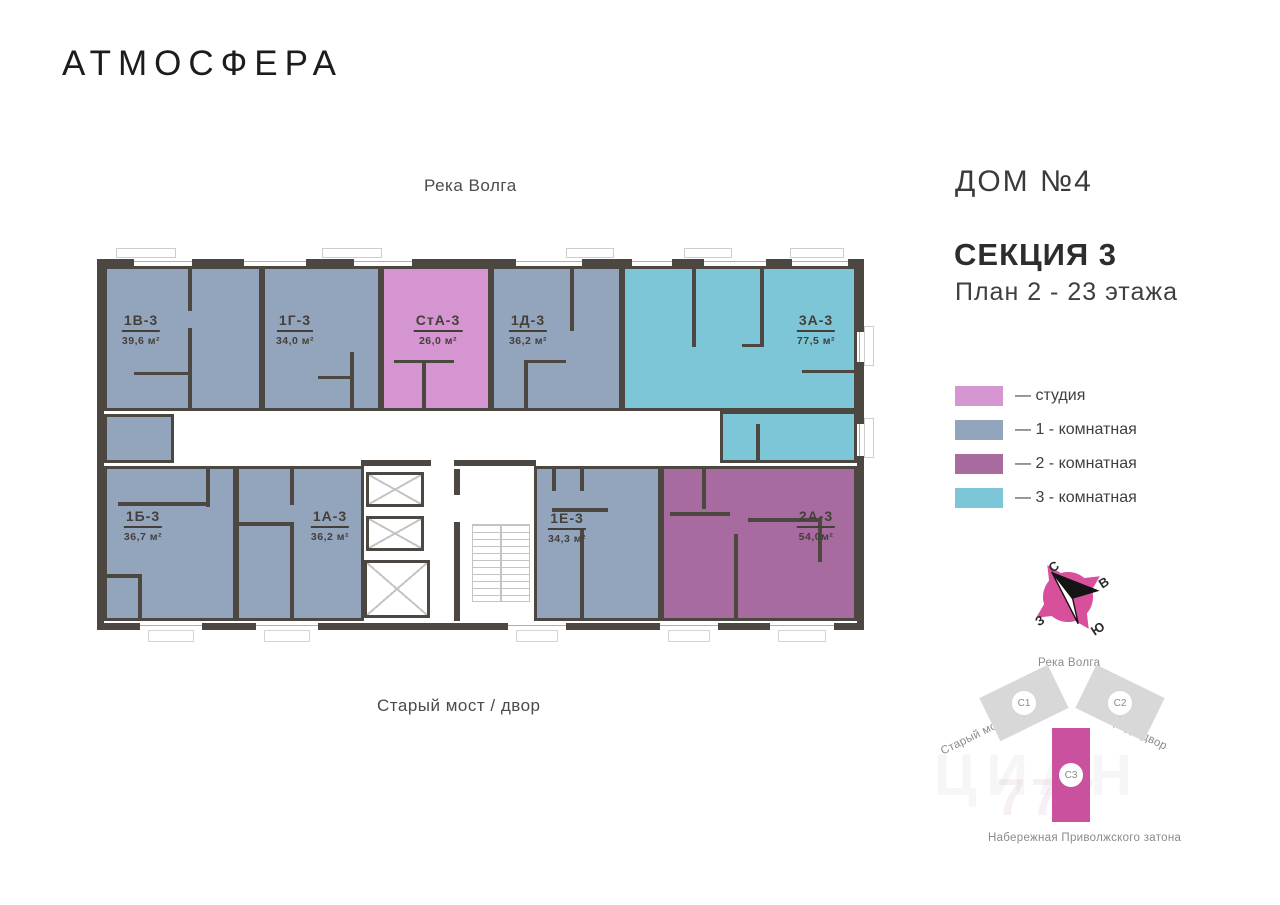 Image resolution: width=1280 pixels, height=905 pixels. I want to click on siteplan-building-c3-active: С3, so click(1071, 775).